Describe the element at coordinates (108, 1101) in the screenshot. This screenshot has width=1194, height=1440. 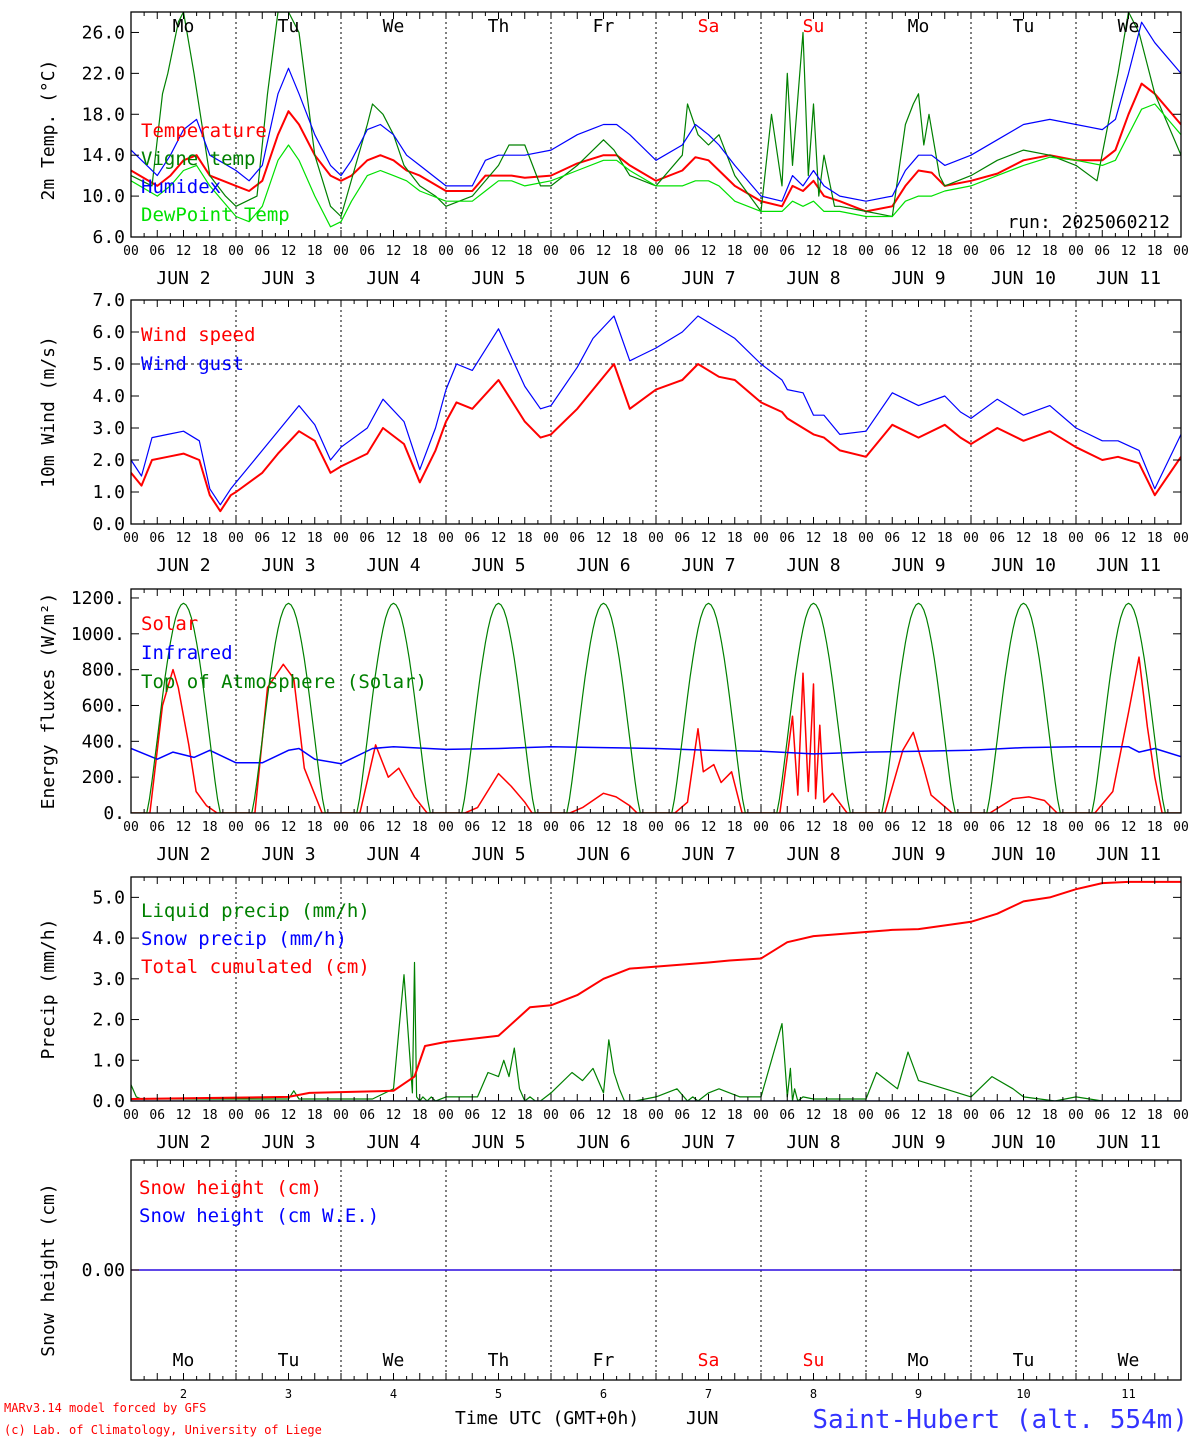
I see `y-tick-label: 0.0` at that location.